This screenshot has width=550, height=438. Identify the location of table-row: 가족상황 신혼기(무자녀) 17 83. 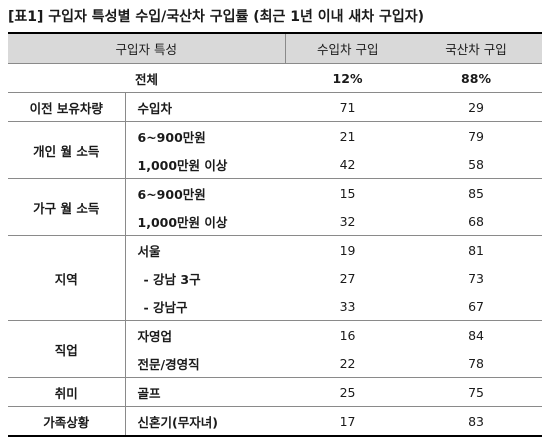
(275, 421).